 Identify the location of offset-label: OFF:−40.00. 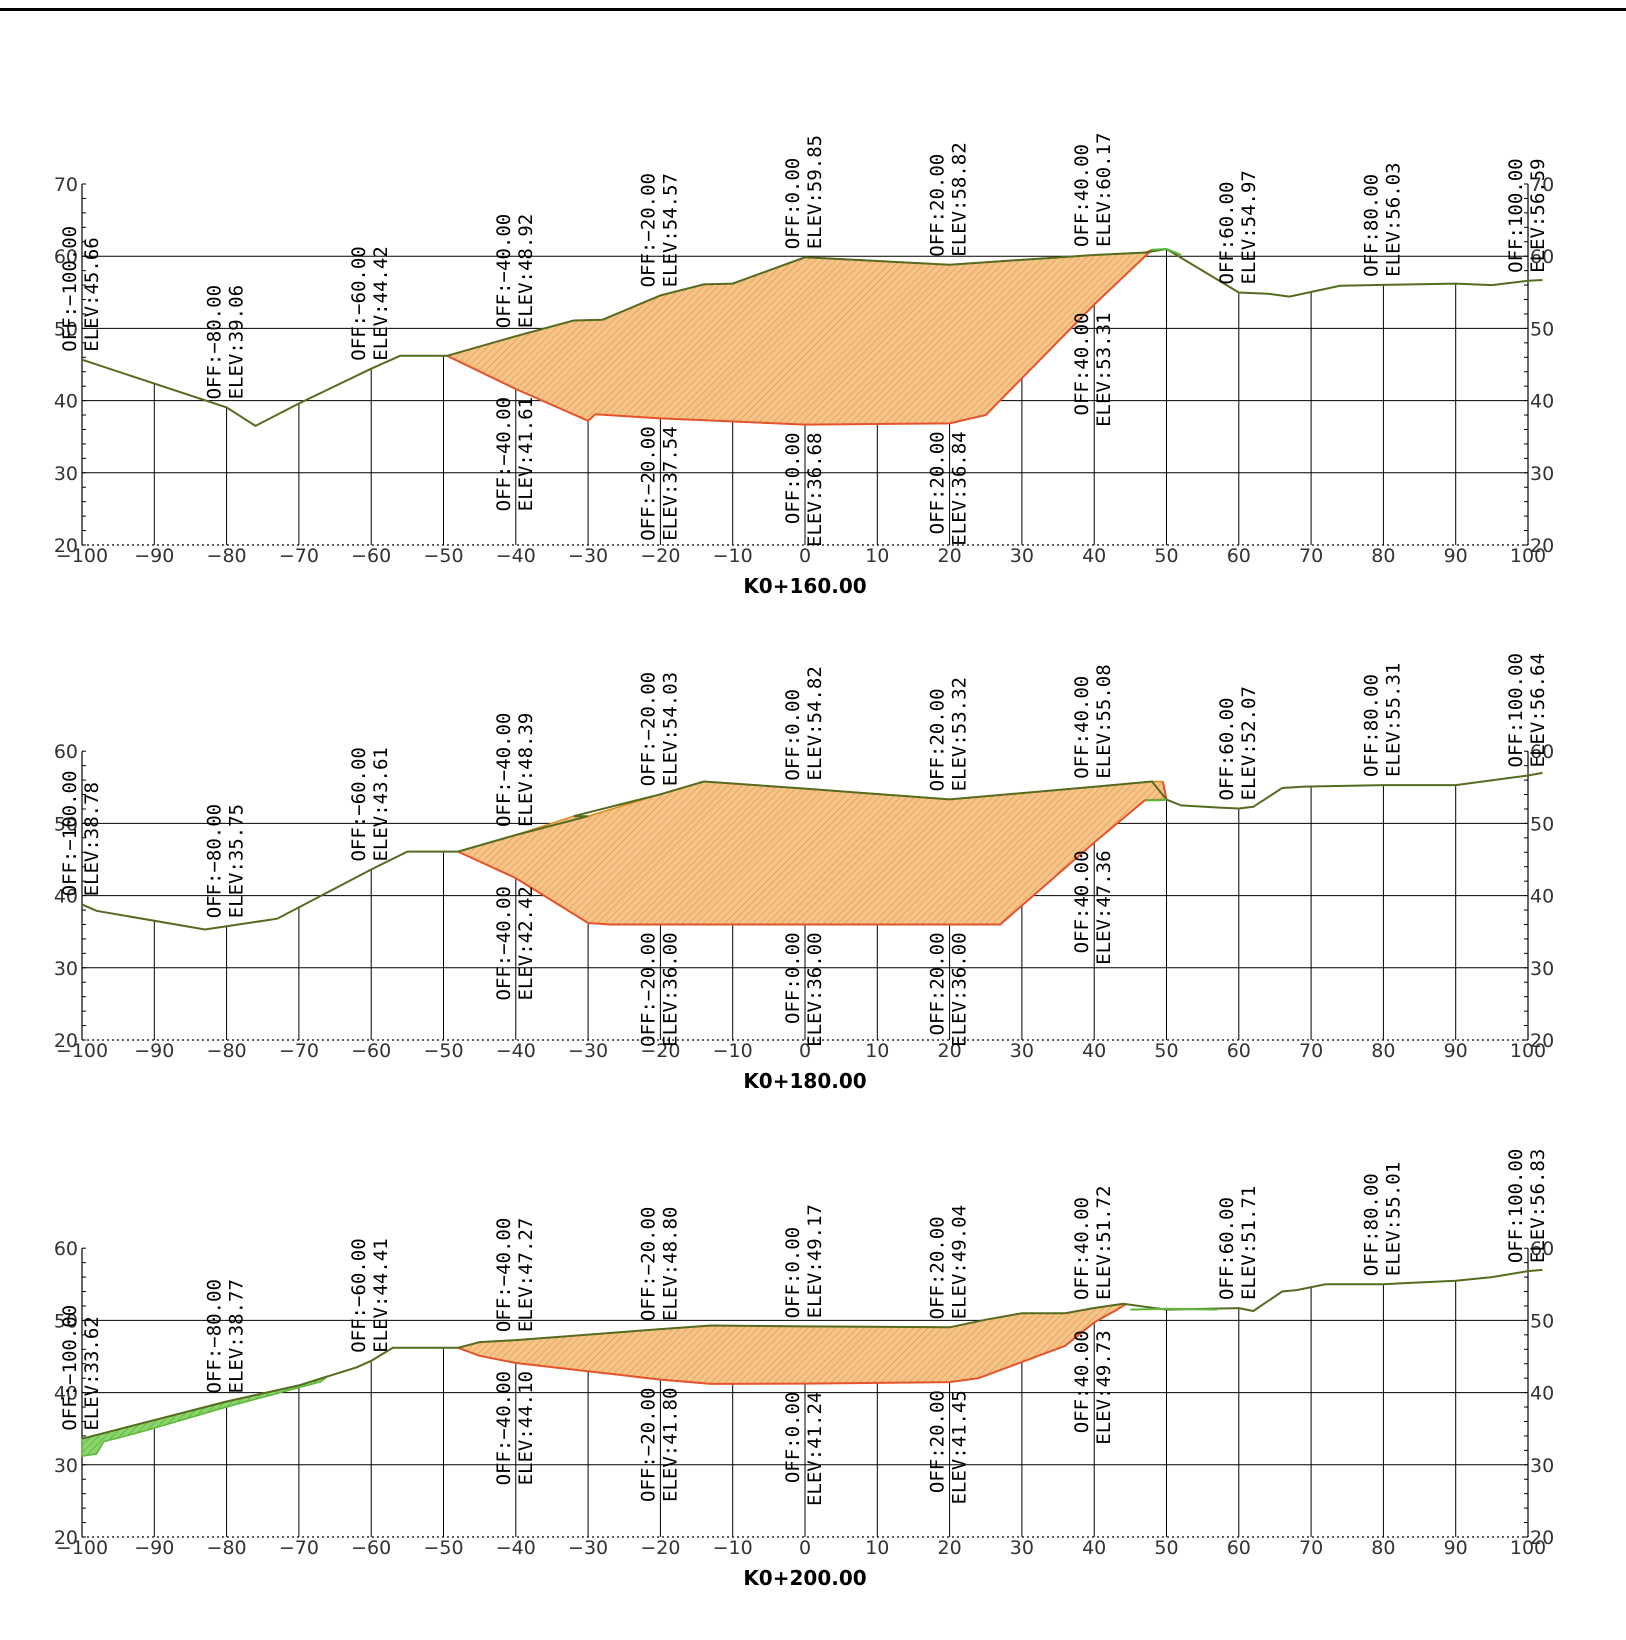
(504, 1428).